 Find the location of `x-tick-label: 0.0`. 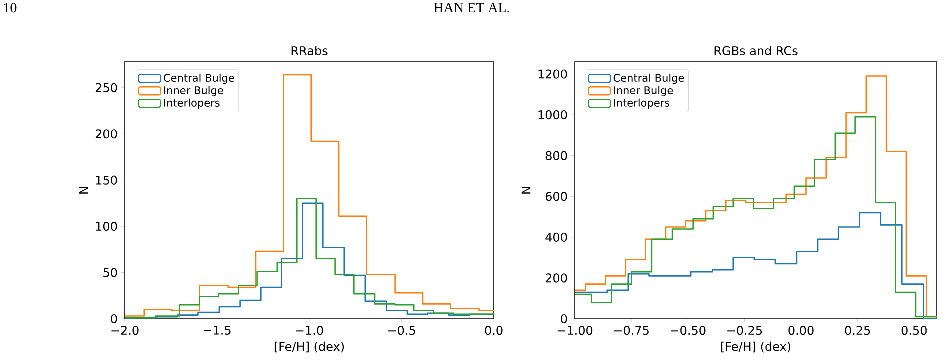

x-tick-label: 0.0 is located at coordinates (494, 331).